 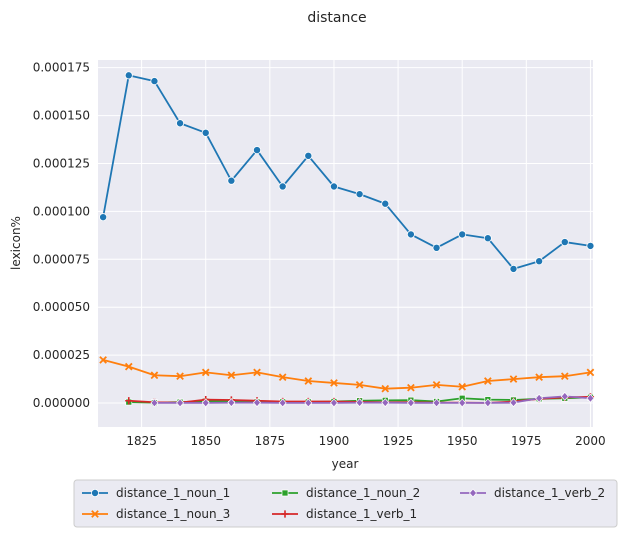 What do you see at coordinates (526, 441) in the screenshot?
I see `x-tick-label: 1975` at bounding box center [526, 441].